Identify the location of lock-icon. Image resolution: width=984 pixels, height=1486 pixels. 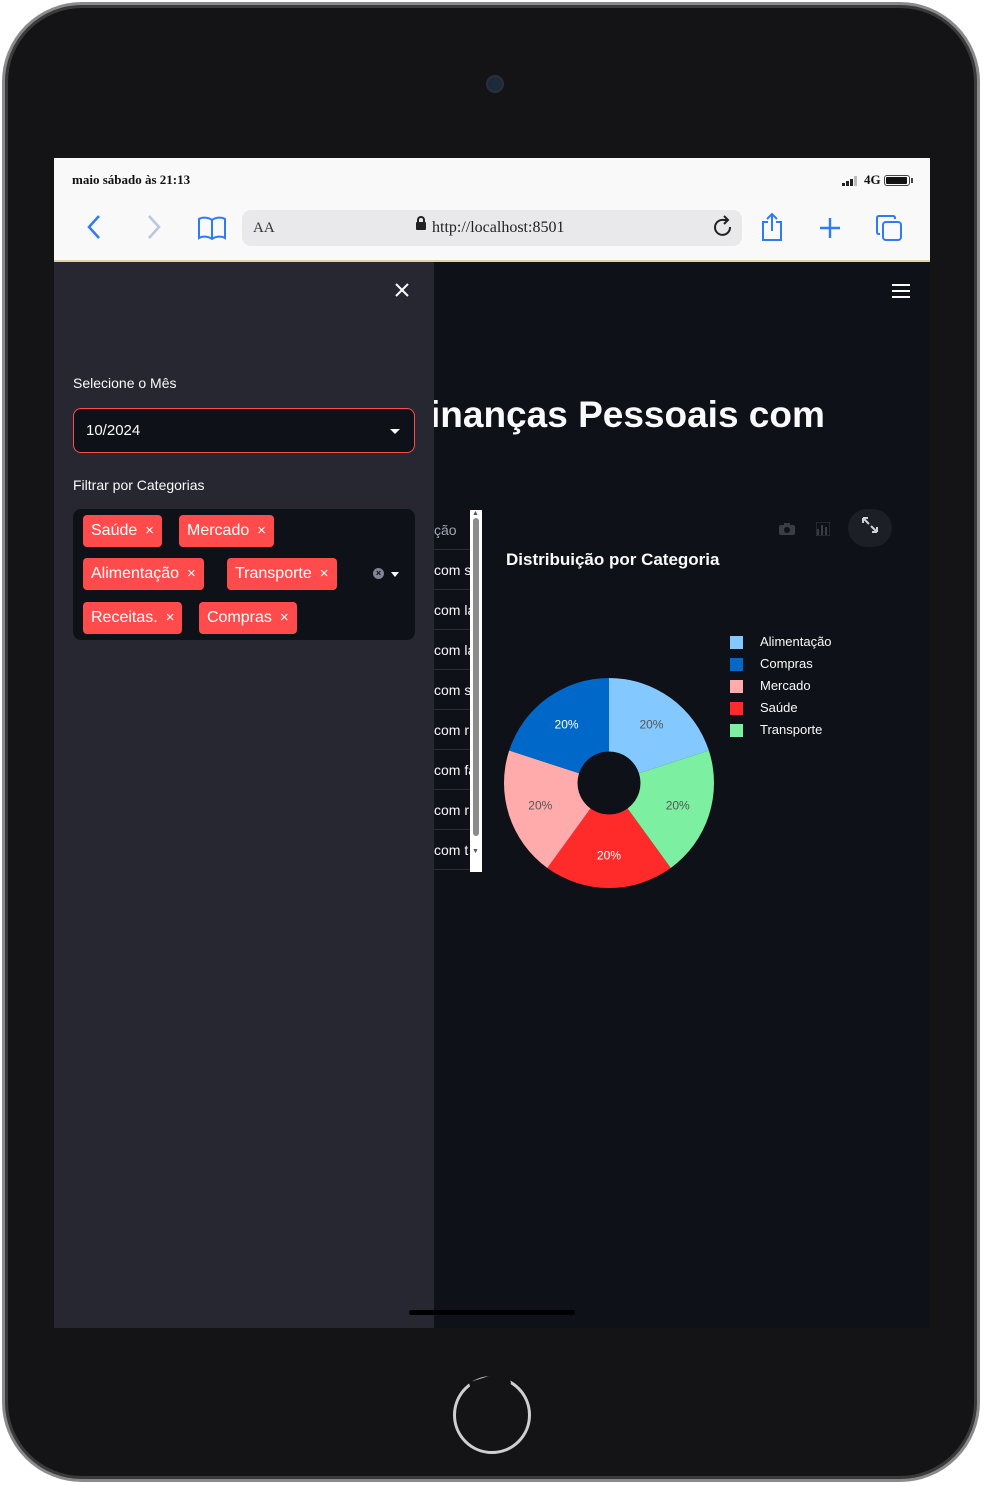
(421, 226).